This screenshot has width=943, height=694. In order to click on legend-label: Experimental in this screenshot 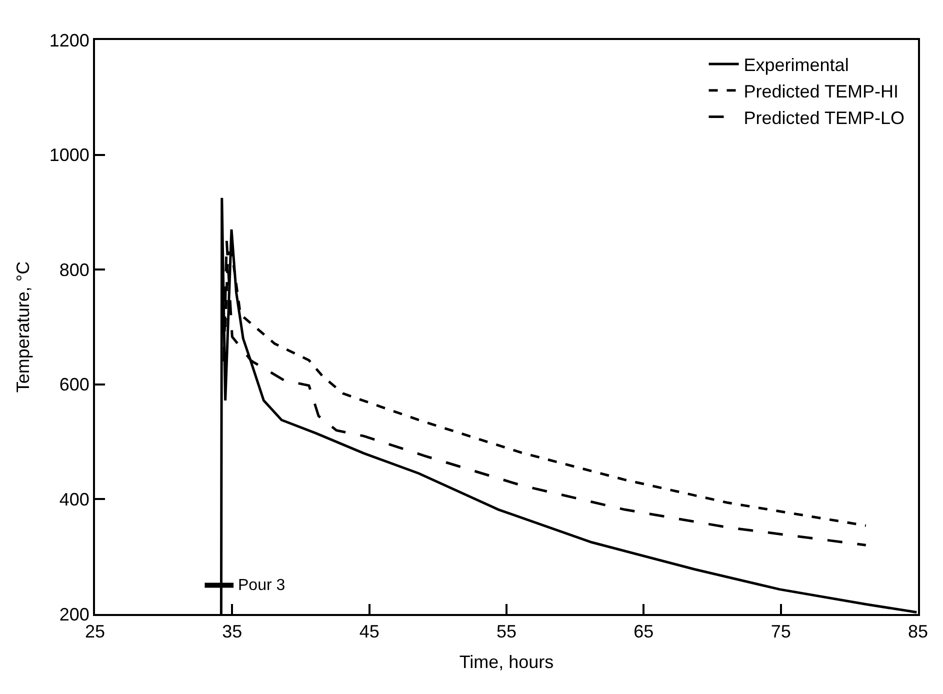, I will do `click(796, 64)`.